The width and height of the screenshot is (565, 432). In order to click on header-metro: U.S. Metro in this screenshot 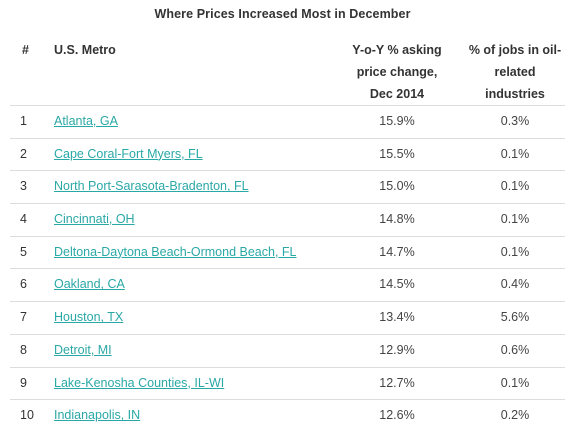, I will do `click(85, 50)`.